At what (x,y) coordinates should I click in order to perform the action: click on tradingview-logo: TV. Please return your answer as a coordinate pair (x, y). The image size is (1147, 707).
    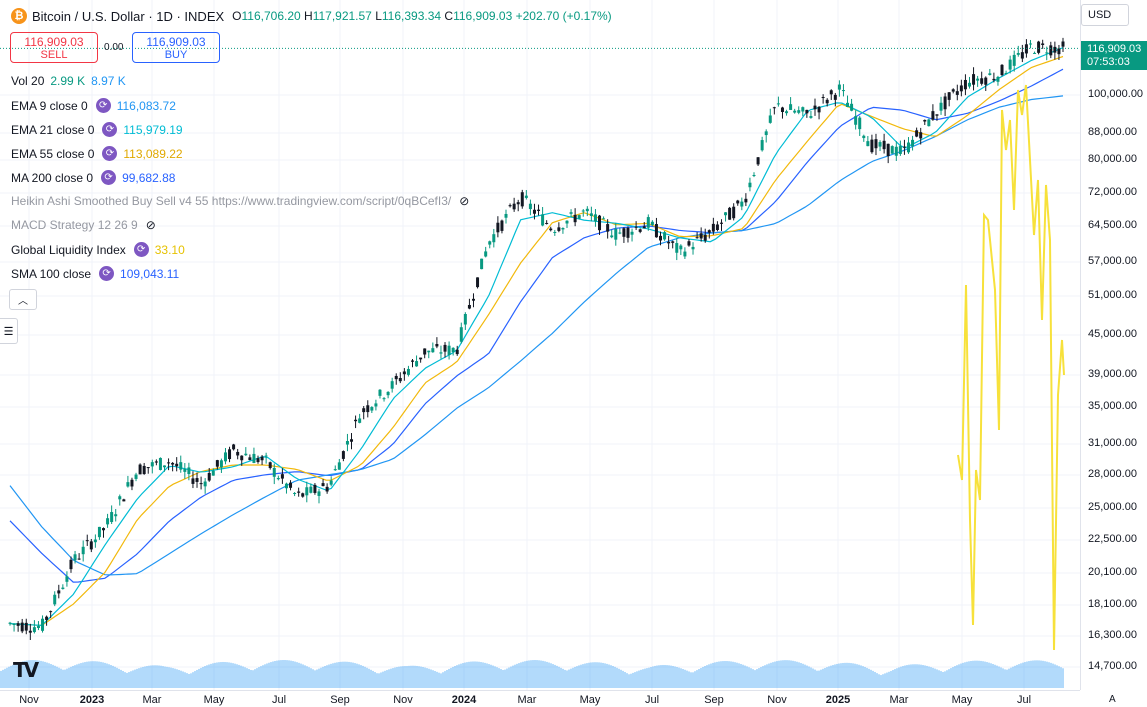
    Looking at the image, I should click on (26, 670).